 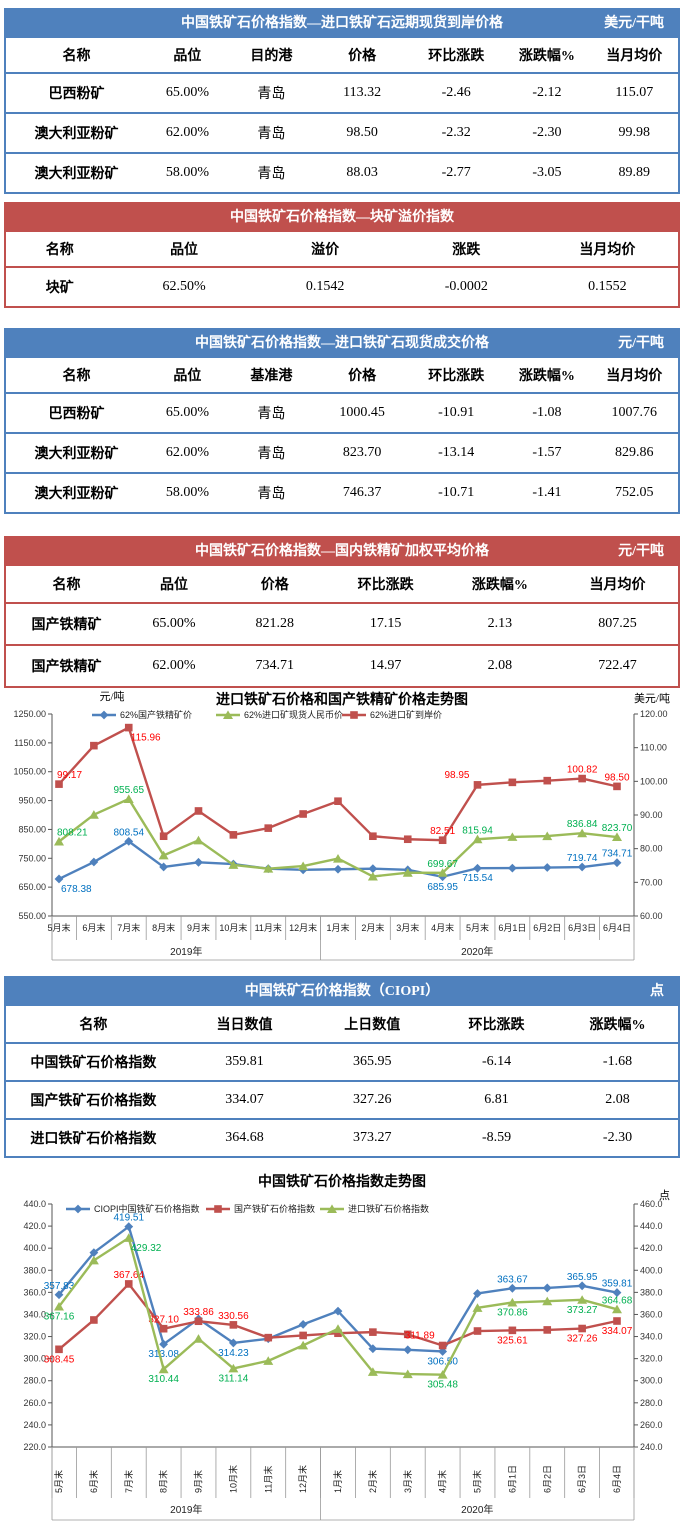 I want to click on table-row: 巴西粉矿 65.00% 青岛 1000.45 -10.91 -1.08 1007.76, so click(x=342, y=413).